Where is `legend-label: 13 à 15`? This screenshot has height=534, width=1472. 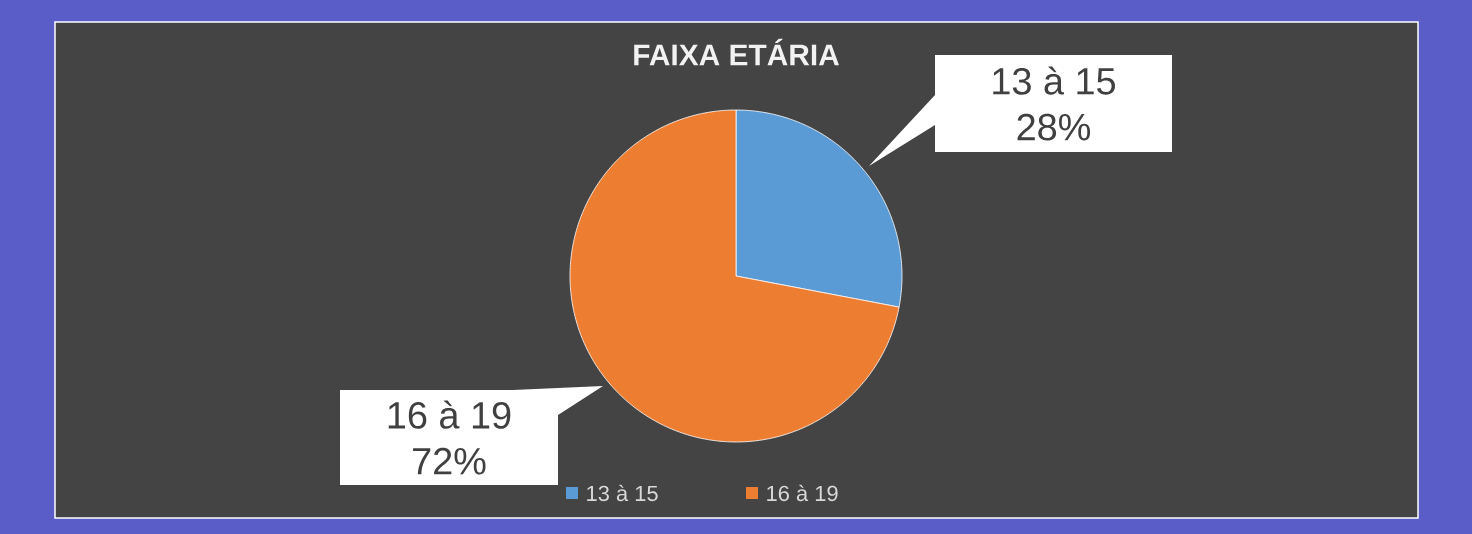
legend-label: 13 à 15 is located at coordinates (622, 493).